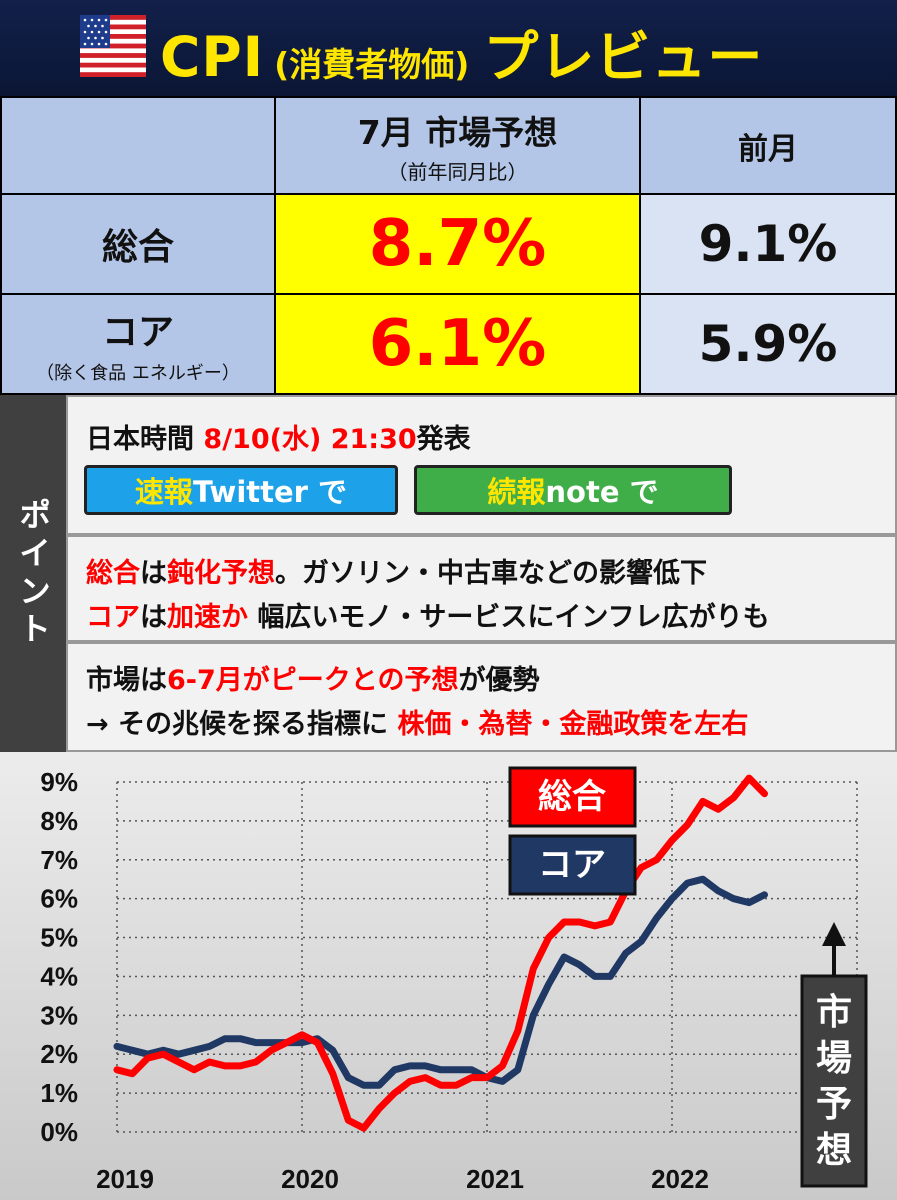  I want to click on legend-core-box, so click(572, 865).